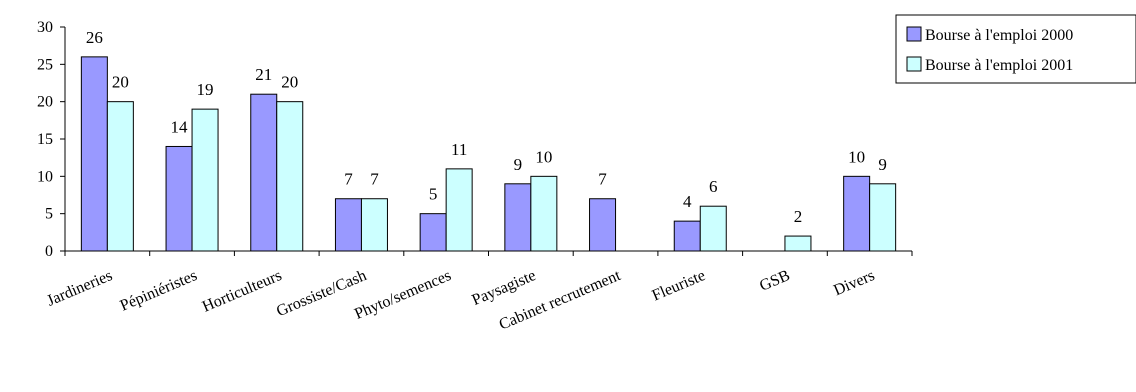 The image size is (1136, 392). What do you see at coordinates (79, 288) in the screenshot?
I see `category-label: Jardineries` at bounding box center [79, 288].